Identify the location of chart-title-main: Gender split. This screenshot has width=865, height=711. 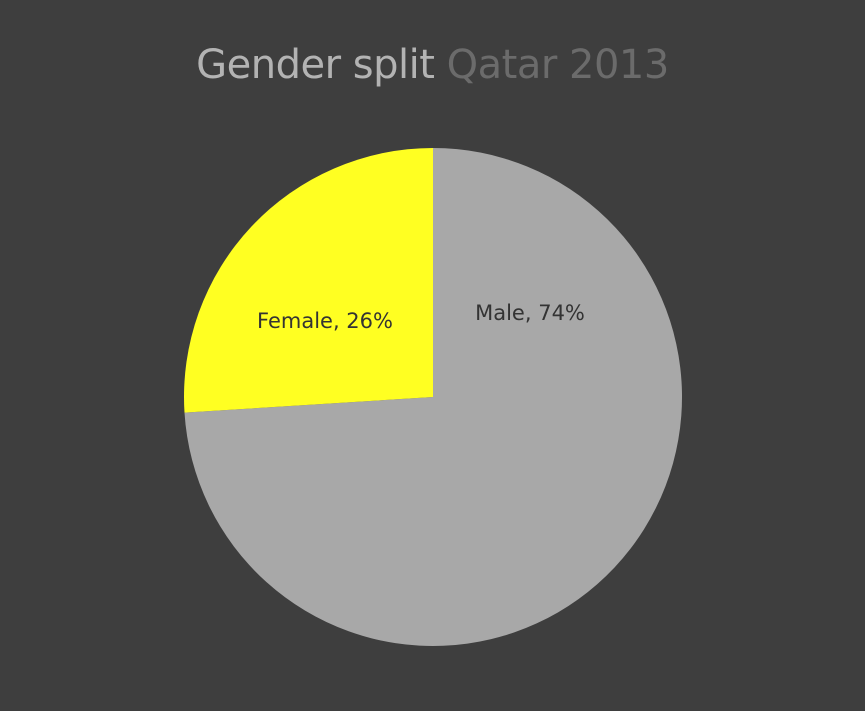
(315, 65).